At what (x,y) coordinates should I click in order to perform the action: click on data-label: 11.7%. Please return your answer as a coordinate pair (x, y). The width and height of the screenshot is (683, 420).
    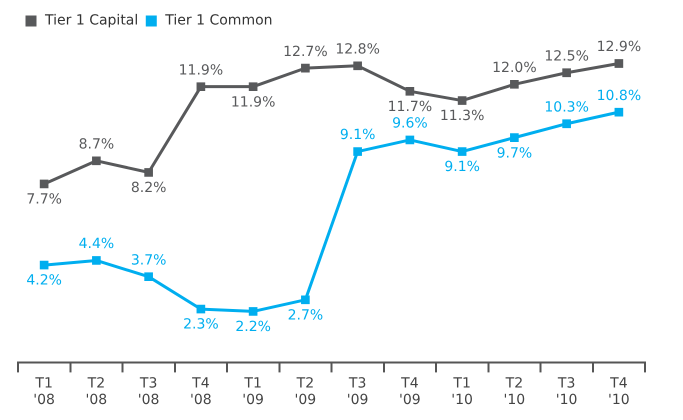
    Looking at the image, I should click on (410, 106).